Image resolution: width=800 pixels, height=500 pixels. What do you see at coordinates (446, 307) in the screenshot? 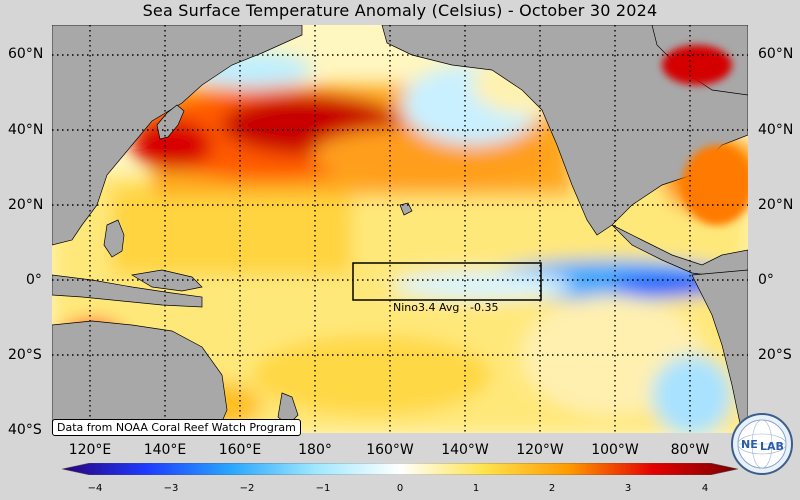
I see `nino34-label: Nino3.4 Avg : -0.35` at bounding box center [446, 307].